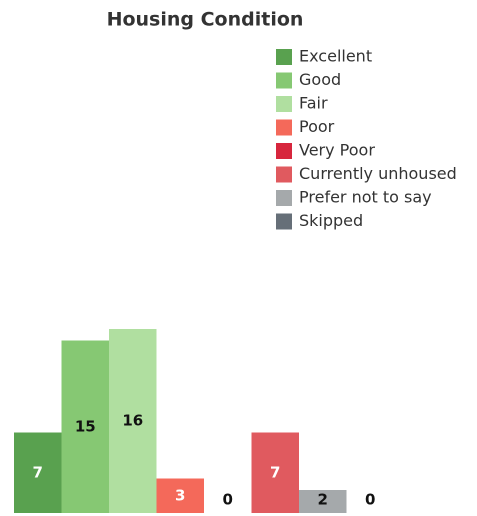 This screenshot has width=477, height=516. What do you see at coordinates (337, 150) in the screenshot?
I see `legend-label: Very Poor` at bounding box center [337, 150].